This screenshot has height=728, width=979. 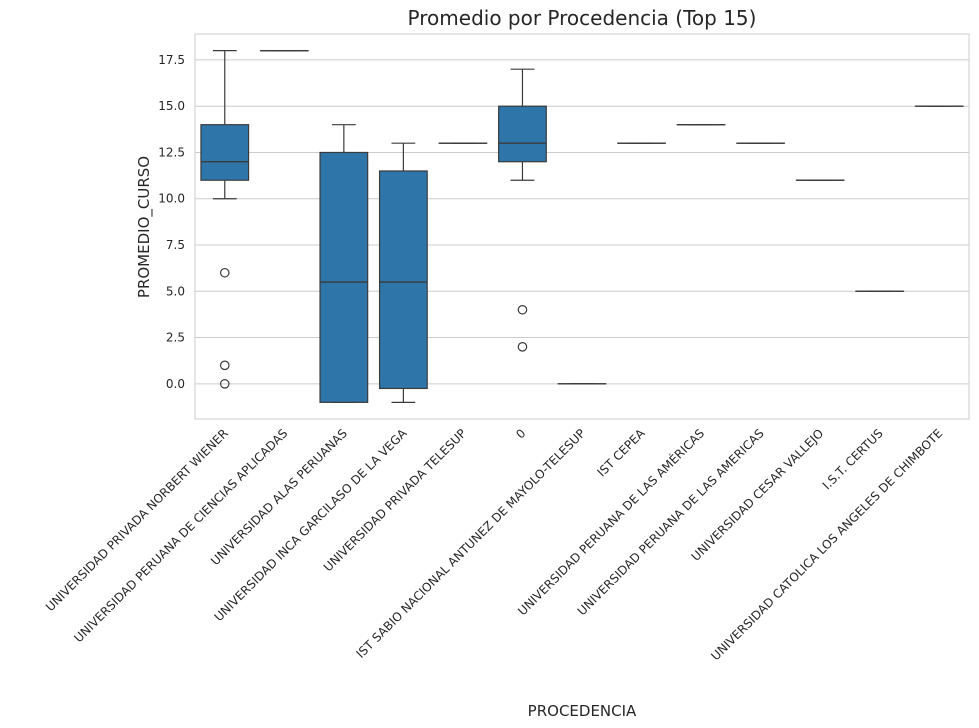 What do you see at coordinates (520, 433) in the screenshot?
I see `x-tick-label: 0` at bounding box center [520, 433].